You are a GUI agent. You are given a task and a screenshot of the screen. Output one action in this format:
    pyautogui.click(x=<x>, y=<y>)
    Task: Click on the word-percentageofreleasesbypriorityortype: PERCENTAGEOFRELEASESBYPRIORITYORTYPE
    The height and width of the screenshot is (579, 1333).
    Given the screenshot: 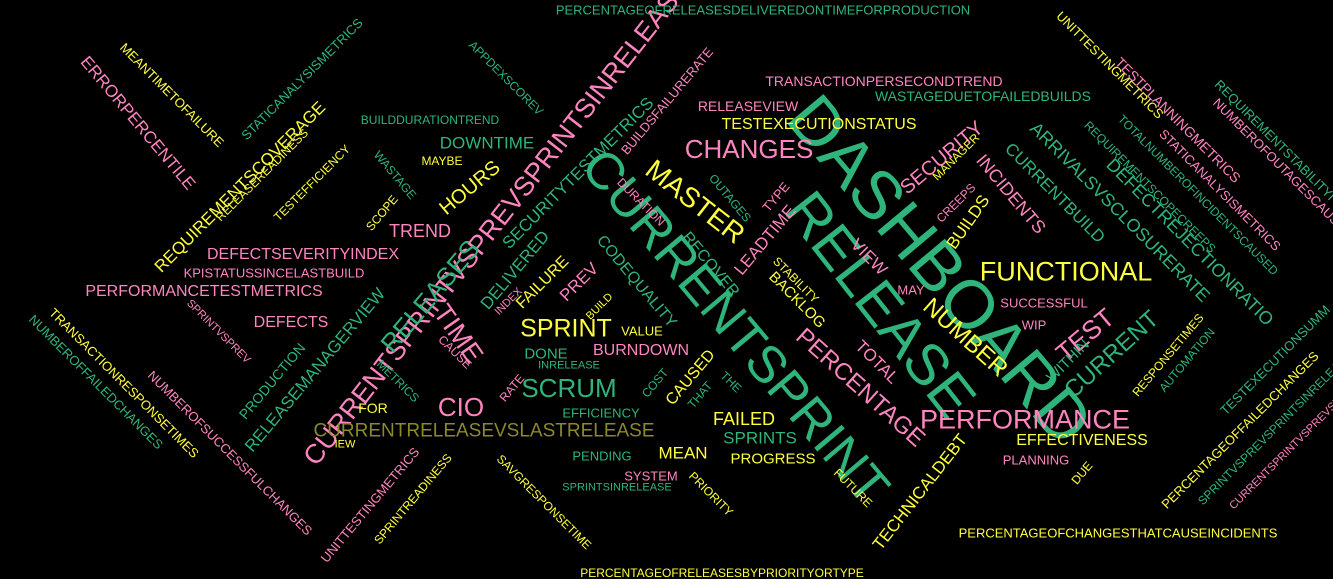 What is the action you would take?
    pyautogui.click(x=722, y=572)
    